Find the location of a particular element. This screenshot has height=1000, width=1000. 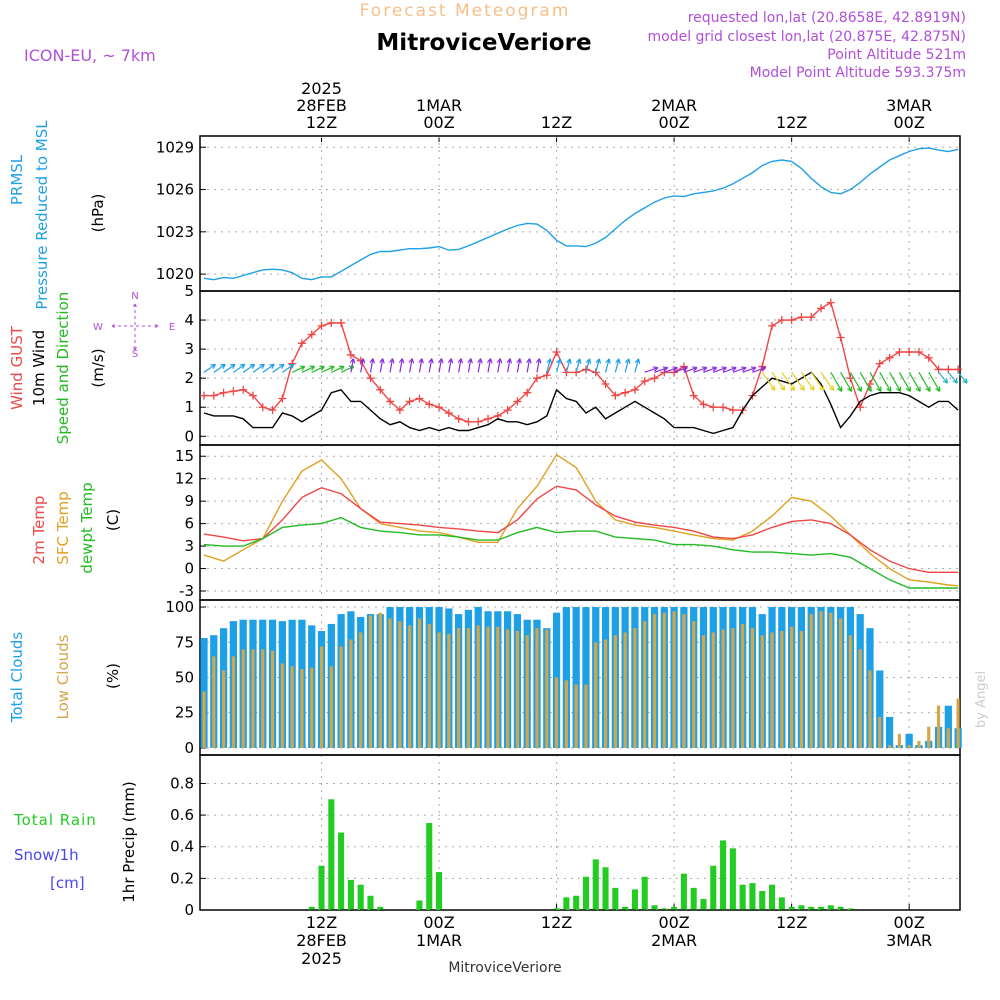

pressure-line is located at coordinates (581, 214).